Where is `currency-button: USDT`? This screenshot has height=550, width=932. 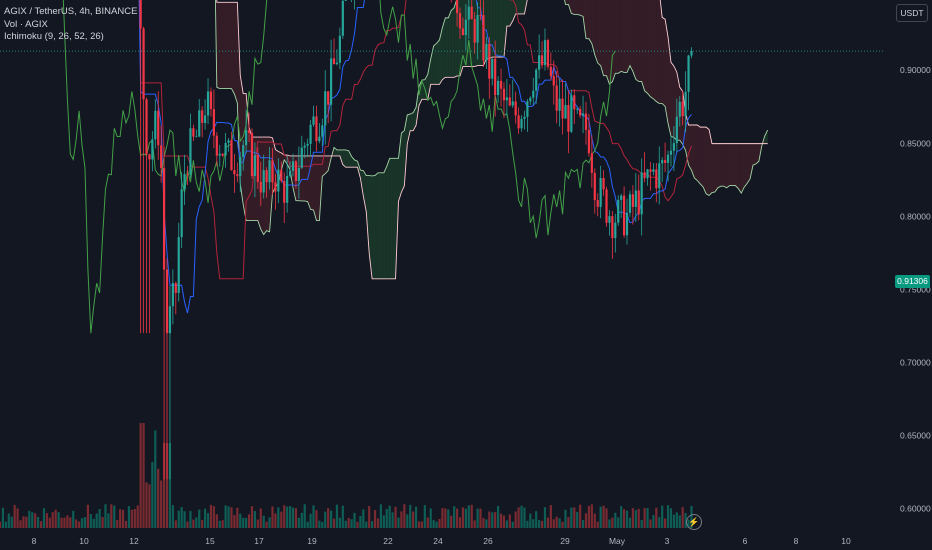
currency-button: USDT is located at coordinates (912, 13).